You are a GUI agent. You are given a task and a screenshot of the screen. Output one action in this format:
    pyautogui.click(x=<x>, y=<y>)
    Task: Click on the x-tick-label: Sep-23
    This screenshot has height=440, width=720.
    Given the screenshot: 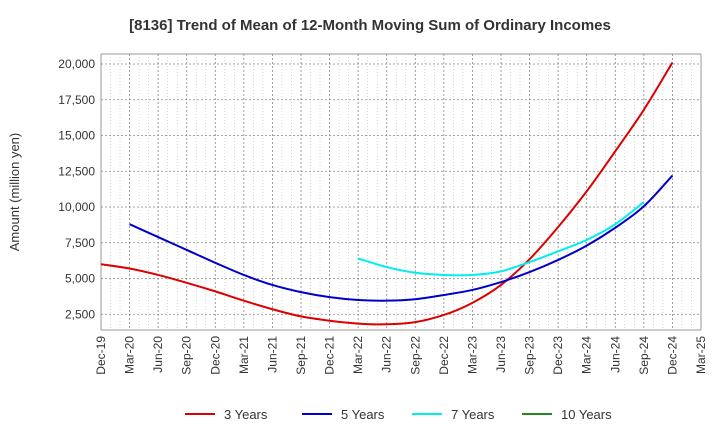 What is the action you would take?
    pyautogui.click(x=530, y=355)
    